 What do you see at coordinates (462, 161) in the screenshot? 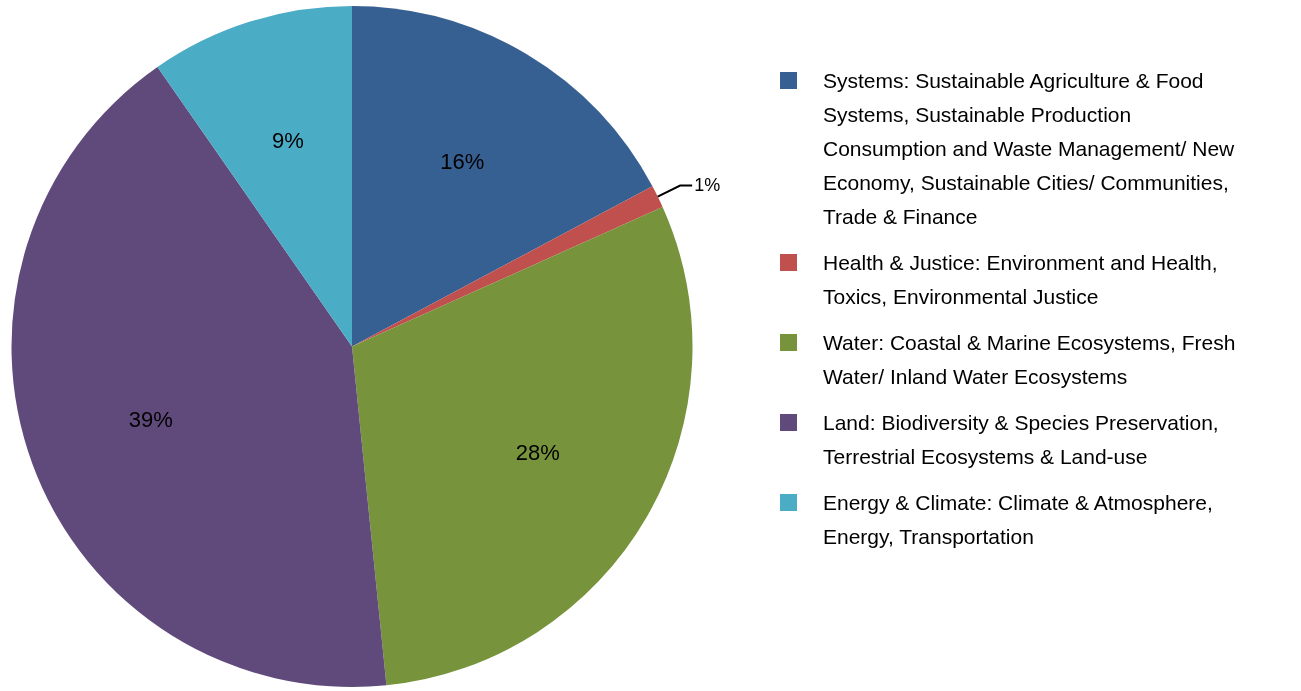
I see `data-label: 16%` at bounding box center [462, 161].